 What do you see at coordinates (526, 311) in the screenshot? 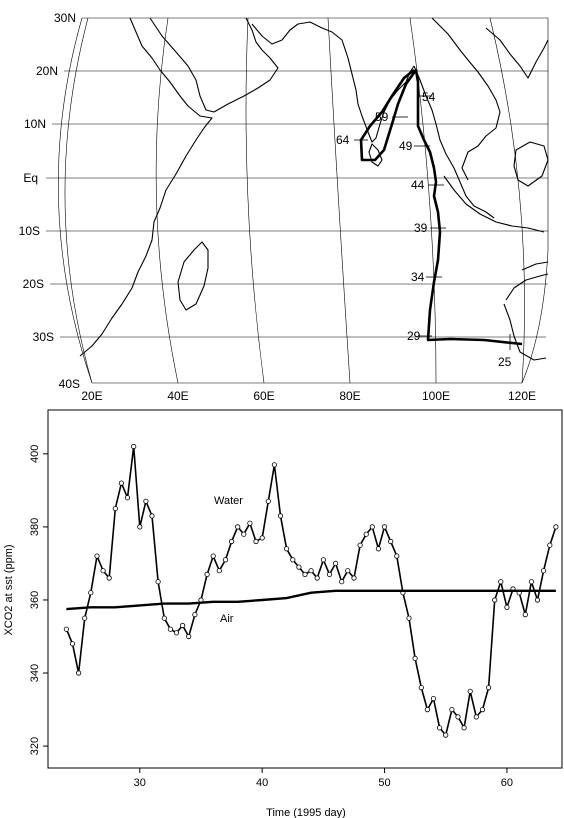
I see `coastline-australia` at bounding box center [526, 311].